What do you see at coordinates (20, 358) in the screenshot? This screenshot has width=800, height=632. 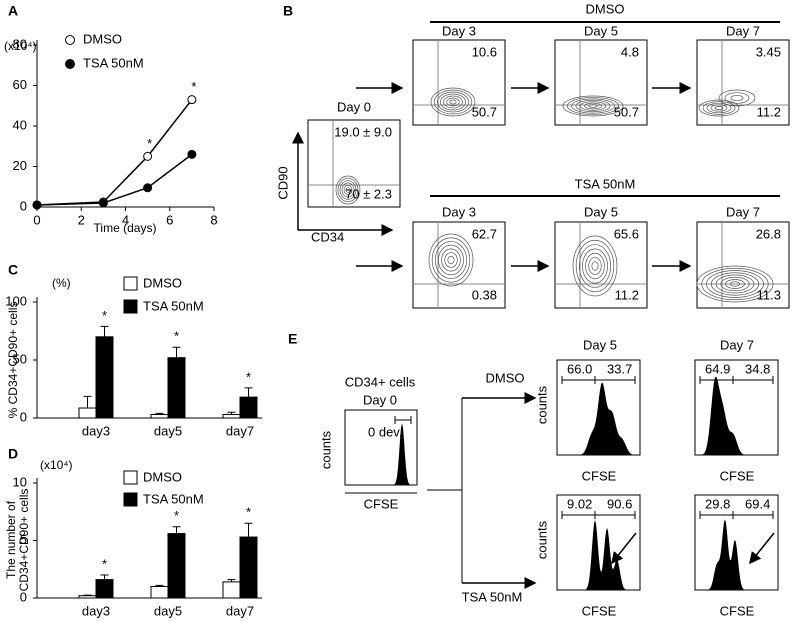 I see `y-tick-label: 50` at bounding box center [20, 358].